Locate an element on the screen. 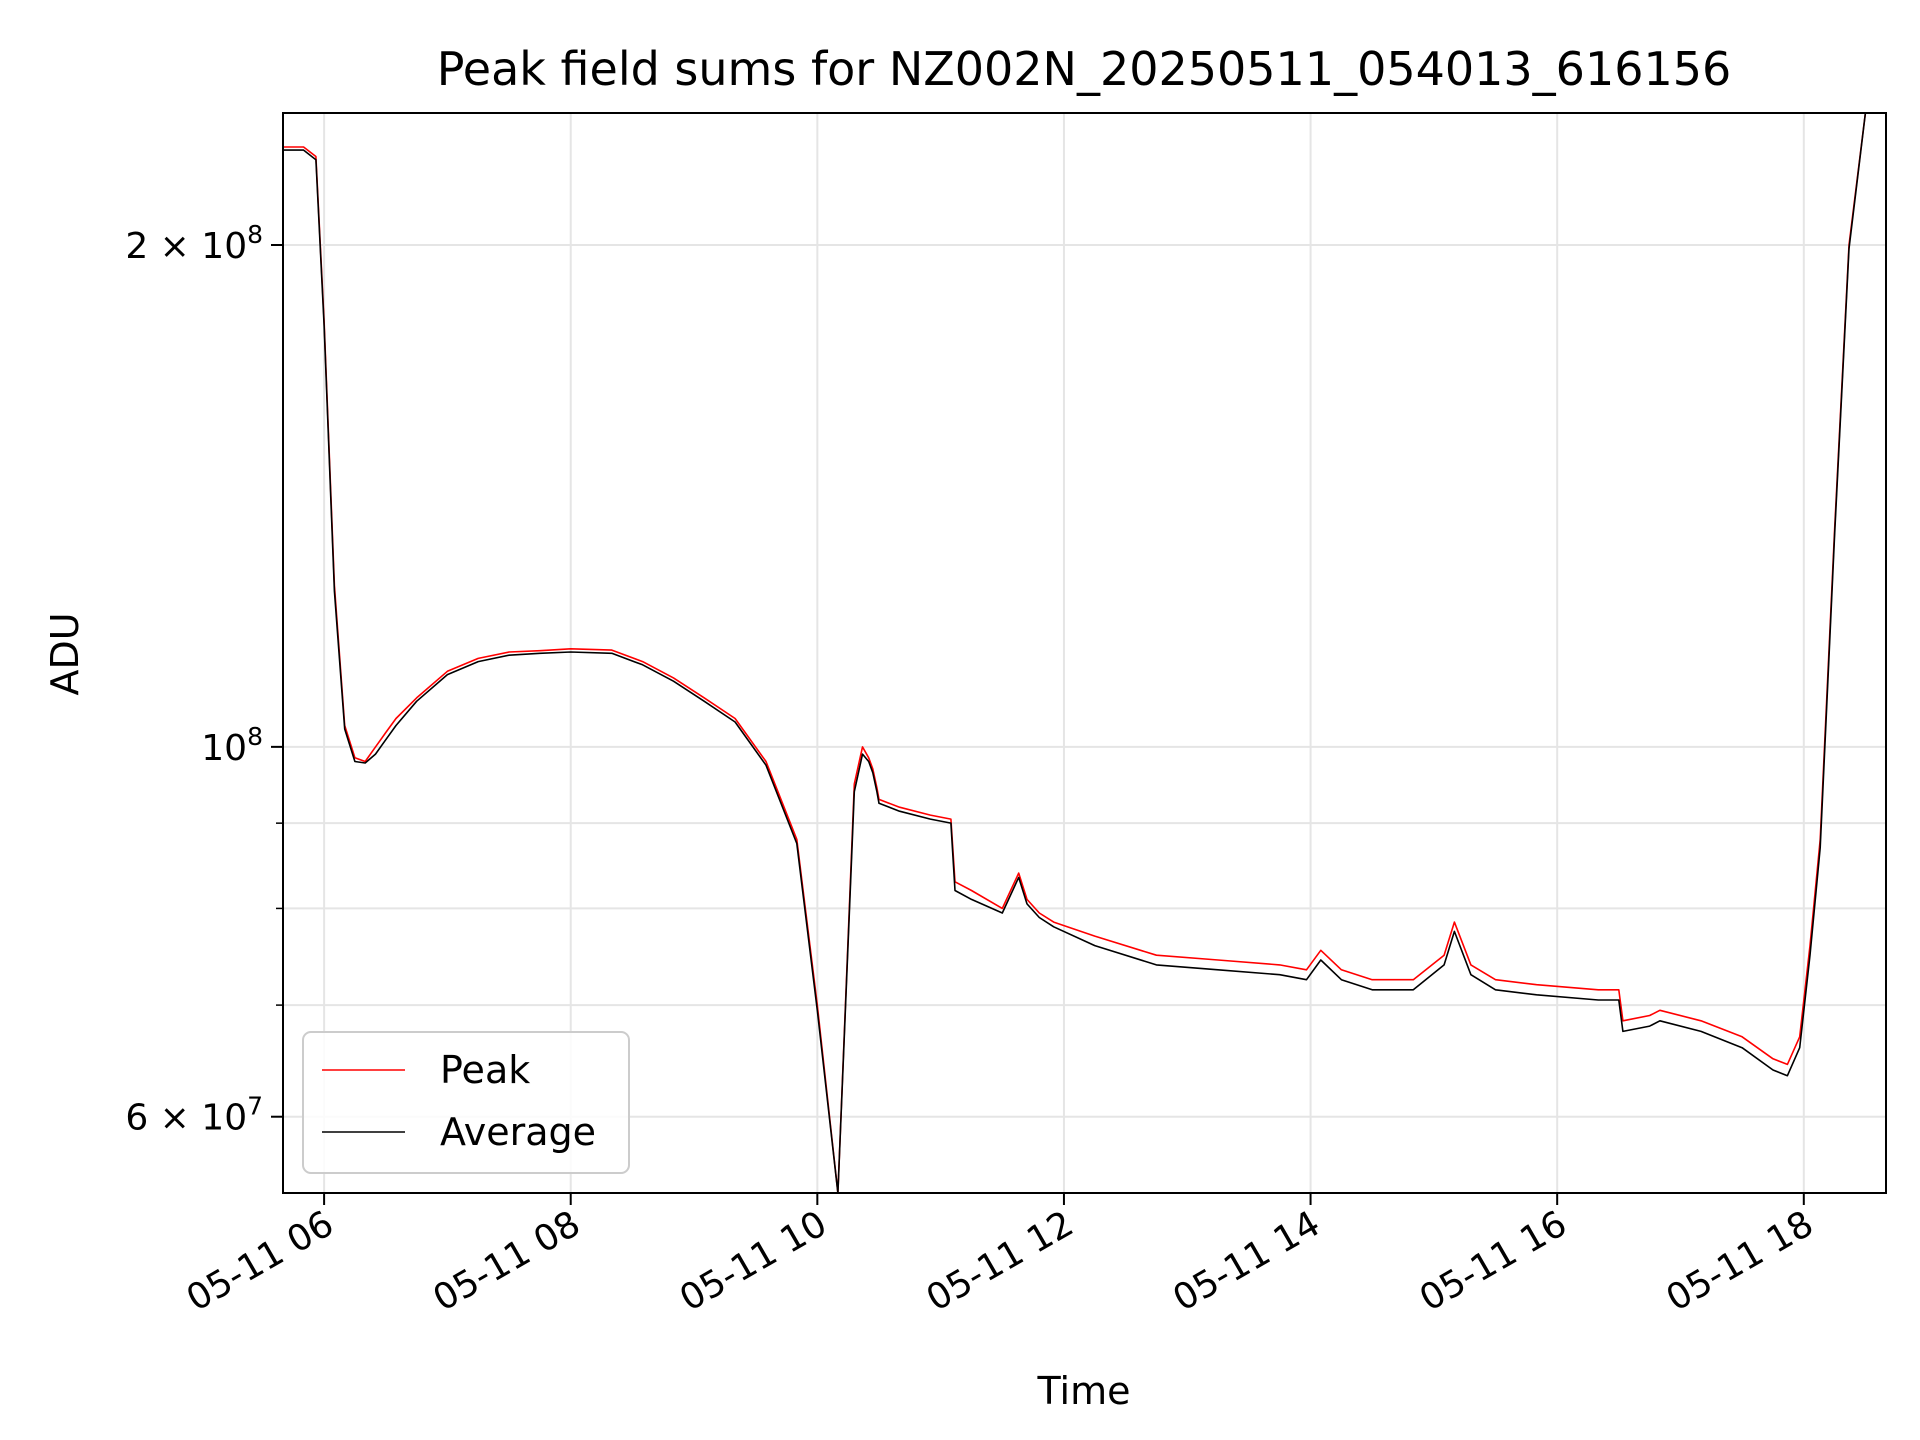 The width and height of the screenshot is (1920, 1440). y-tick-label: 6 × 107 is located at coordinates (194, 1115).